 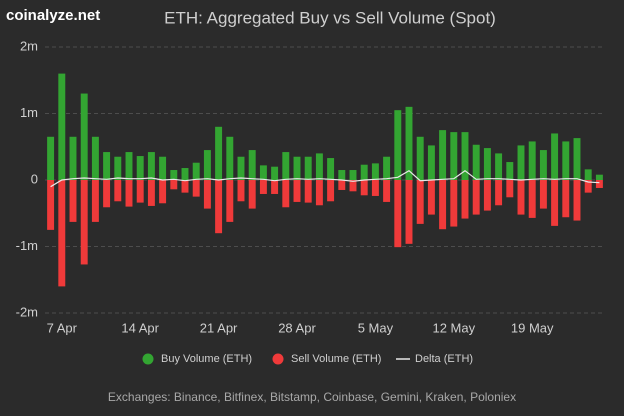 What do you see at coordinates (453, 327) in the screenshot?
I see `x-tick-label: 12 May` at bounding box center [453, 327].